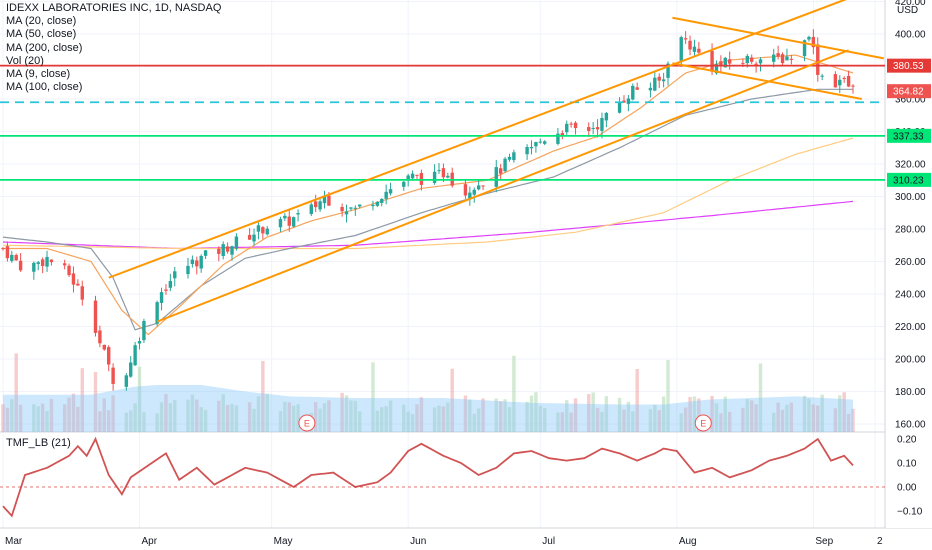  I want to click on time-axis: Mar Apr May Jun Jul Aug Sep 2, so click(444, 541).